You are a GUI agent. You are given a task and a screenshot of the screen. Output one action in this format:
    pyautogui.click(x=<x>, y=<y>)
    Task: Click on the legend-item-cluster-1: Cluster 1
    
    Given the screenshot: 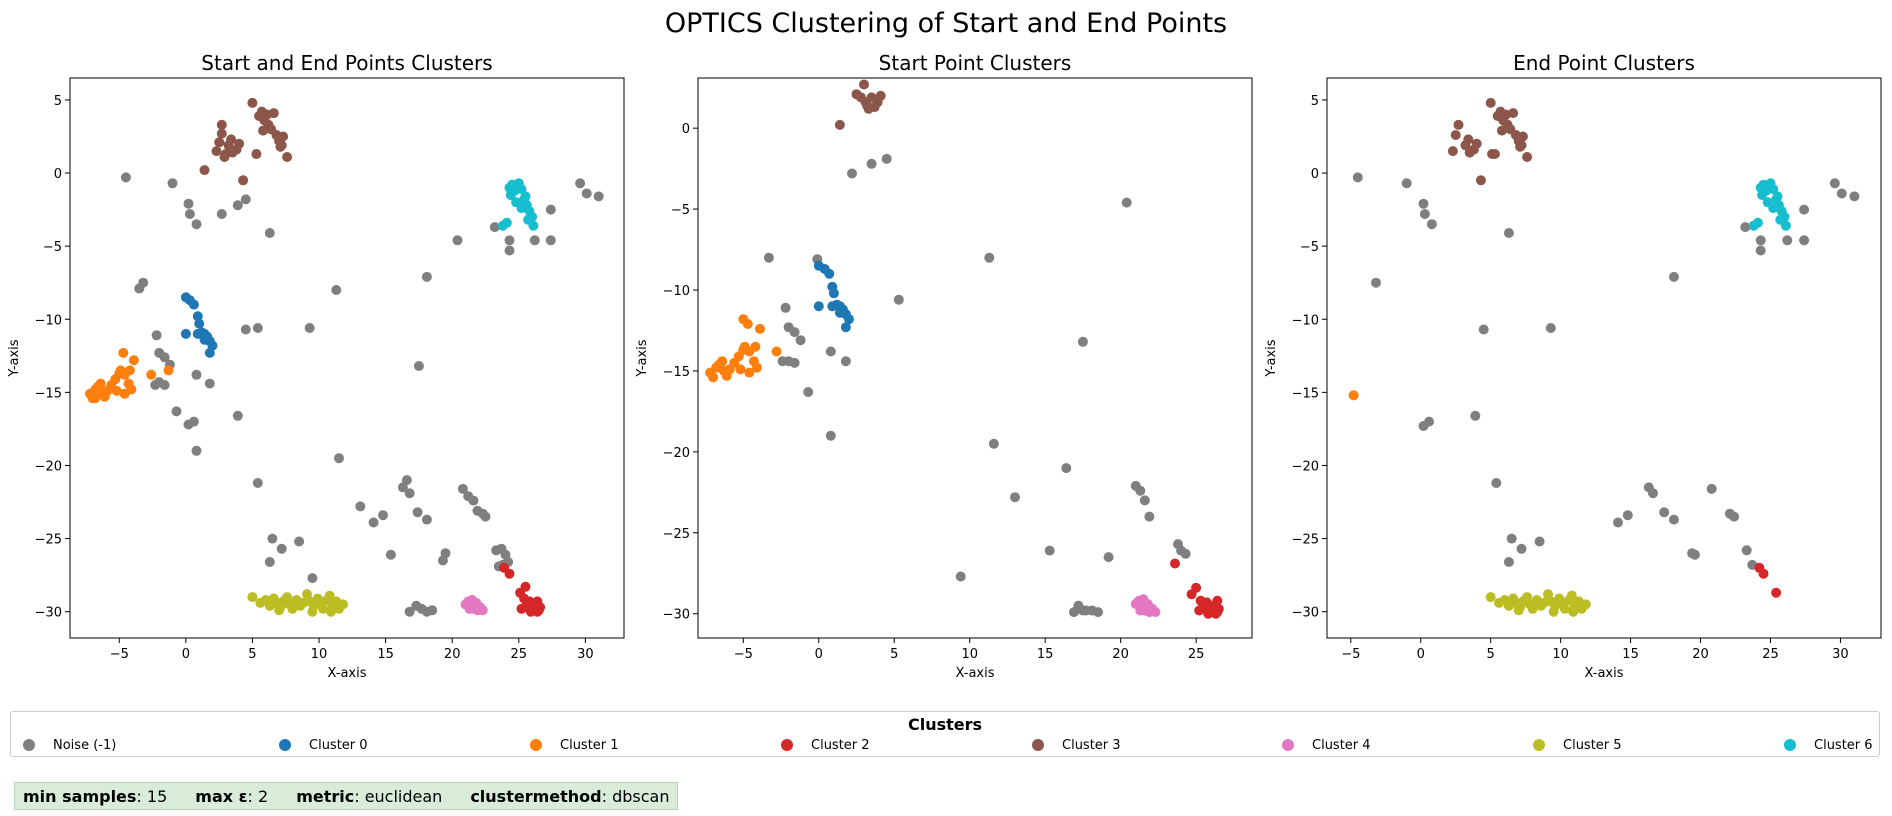 What is the action you would take?
    pyautogui.click(x=574, y=745)
    